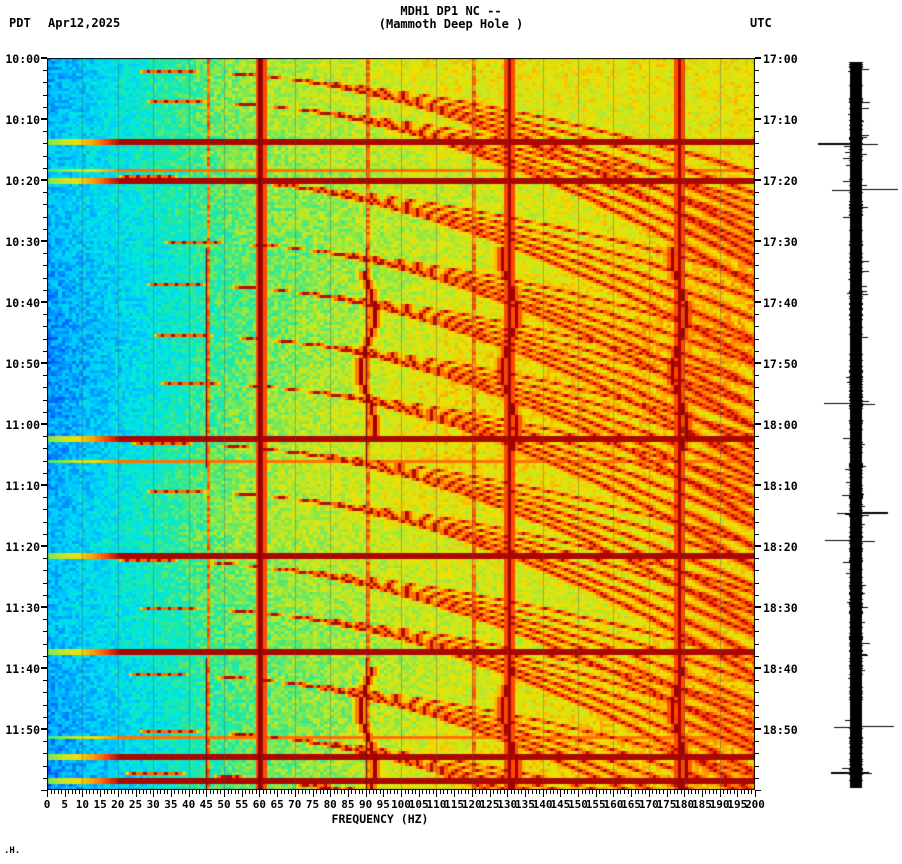 The height and width of the screenshot is (864, 902). Describe the element at coordinates (737, 804) in the screenshot. I see `frequency-tick-label: 195` at that location.